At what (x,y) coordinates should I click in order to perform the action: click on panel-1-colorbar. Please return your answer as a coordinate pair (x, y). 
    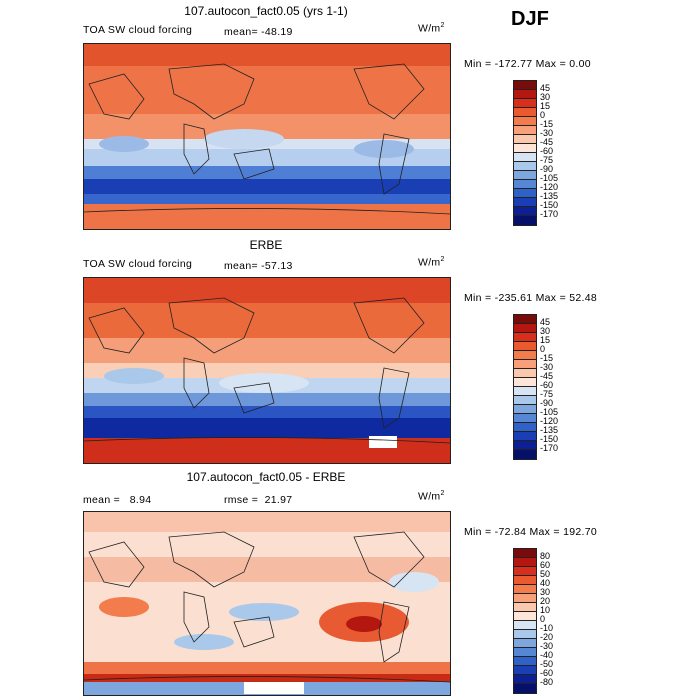
    Looking at the image, I should click on (525, 153).